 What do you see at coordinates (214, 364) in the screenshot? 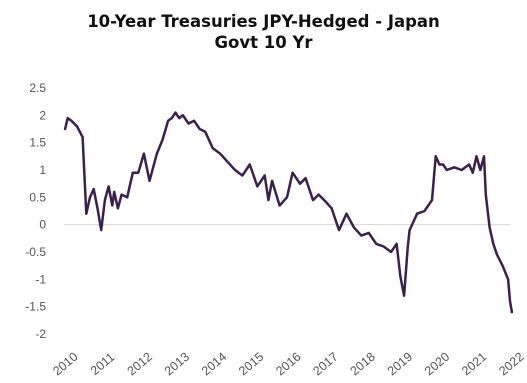
I see `x-tick-label: 2014` at bounding box center [214, 364].